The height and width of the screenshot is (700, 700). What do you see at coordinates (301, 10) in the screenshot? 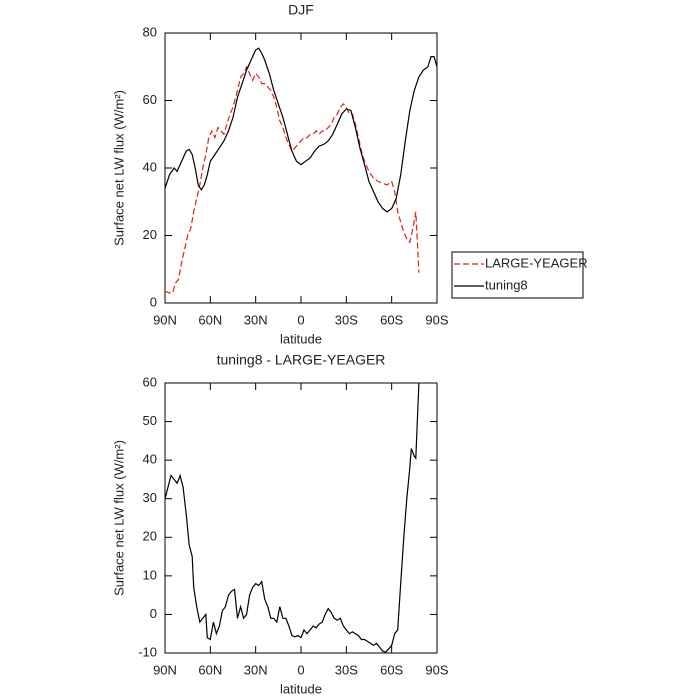
I see `chart-title: DJF` at bounding box center [301, 10].